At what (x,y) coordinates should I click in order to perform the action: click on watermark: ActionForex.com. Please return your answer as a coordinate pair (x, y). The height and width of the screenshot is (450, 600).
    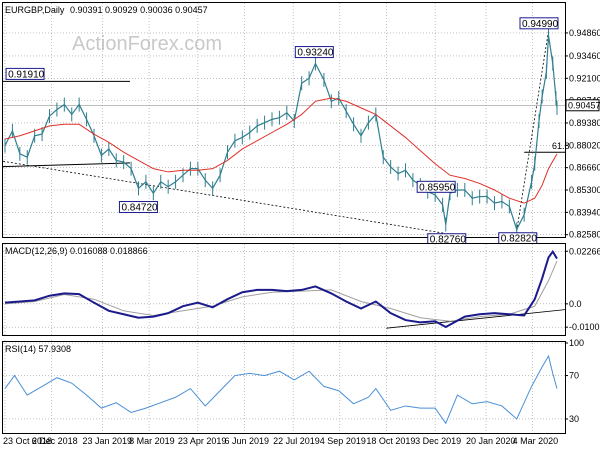
    Looking at the image, I should click on (147, 44).